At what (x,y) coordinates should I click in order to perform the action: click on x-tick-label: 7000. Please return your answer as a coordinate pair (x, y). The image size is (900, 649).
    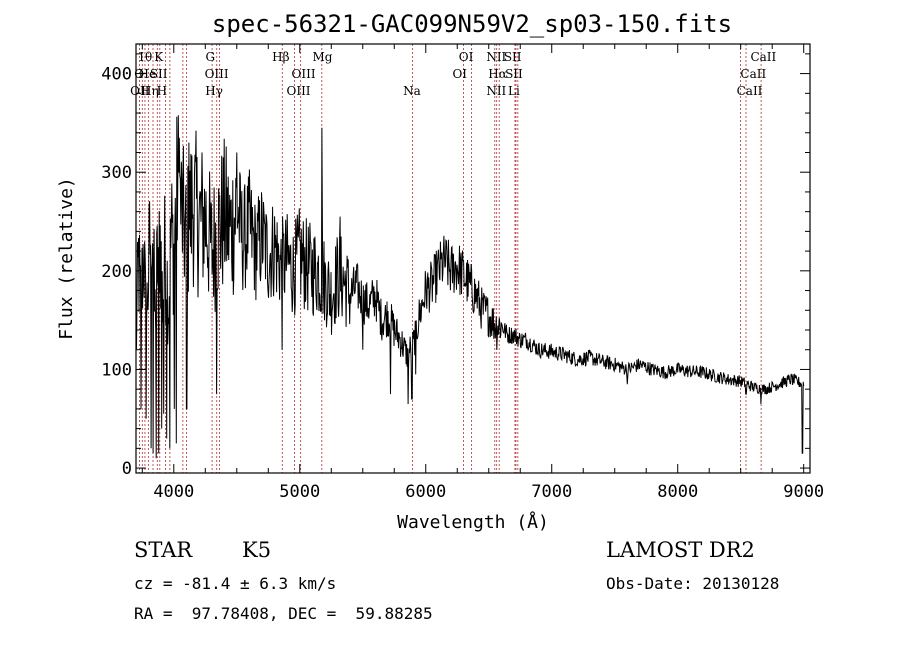
    Looking at the image, I should click on (551, 492).